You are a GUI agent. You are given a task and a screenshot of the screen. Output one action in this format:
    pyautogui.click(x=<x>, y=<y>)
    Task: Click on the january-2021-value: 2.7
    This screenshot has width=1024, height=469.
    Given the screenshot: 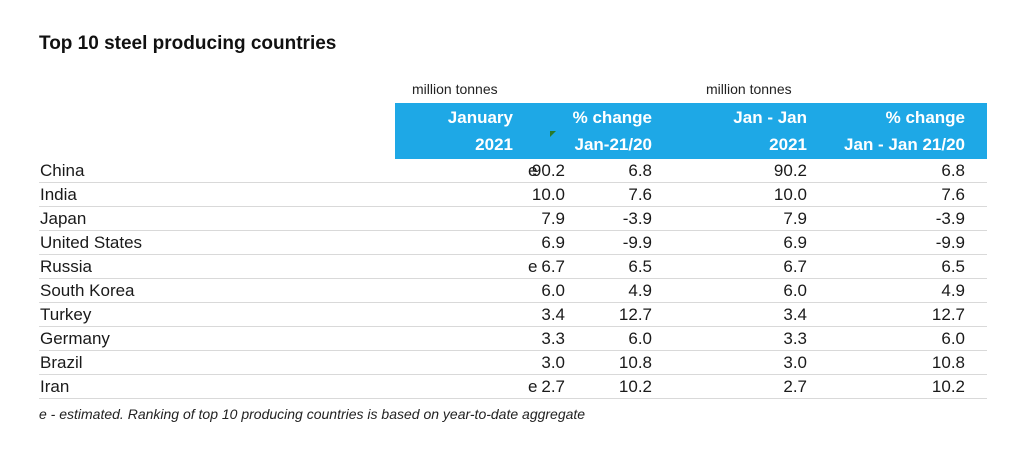 What is the action you would take?
    pyautogui.click(x=553, y=386)
    